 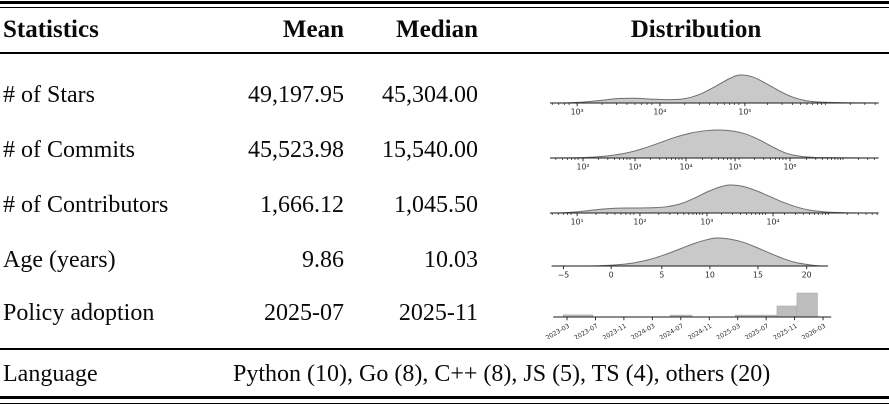 What do you see at coordinates (577, 222) in the screenshot?
I see `svg-text: 10¹` at bounding box center [577, 222].